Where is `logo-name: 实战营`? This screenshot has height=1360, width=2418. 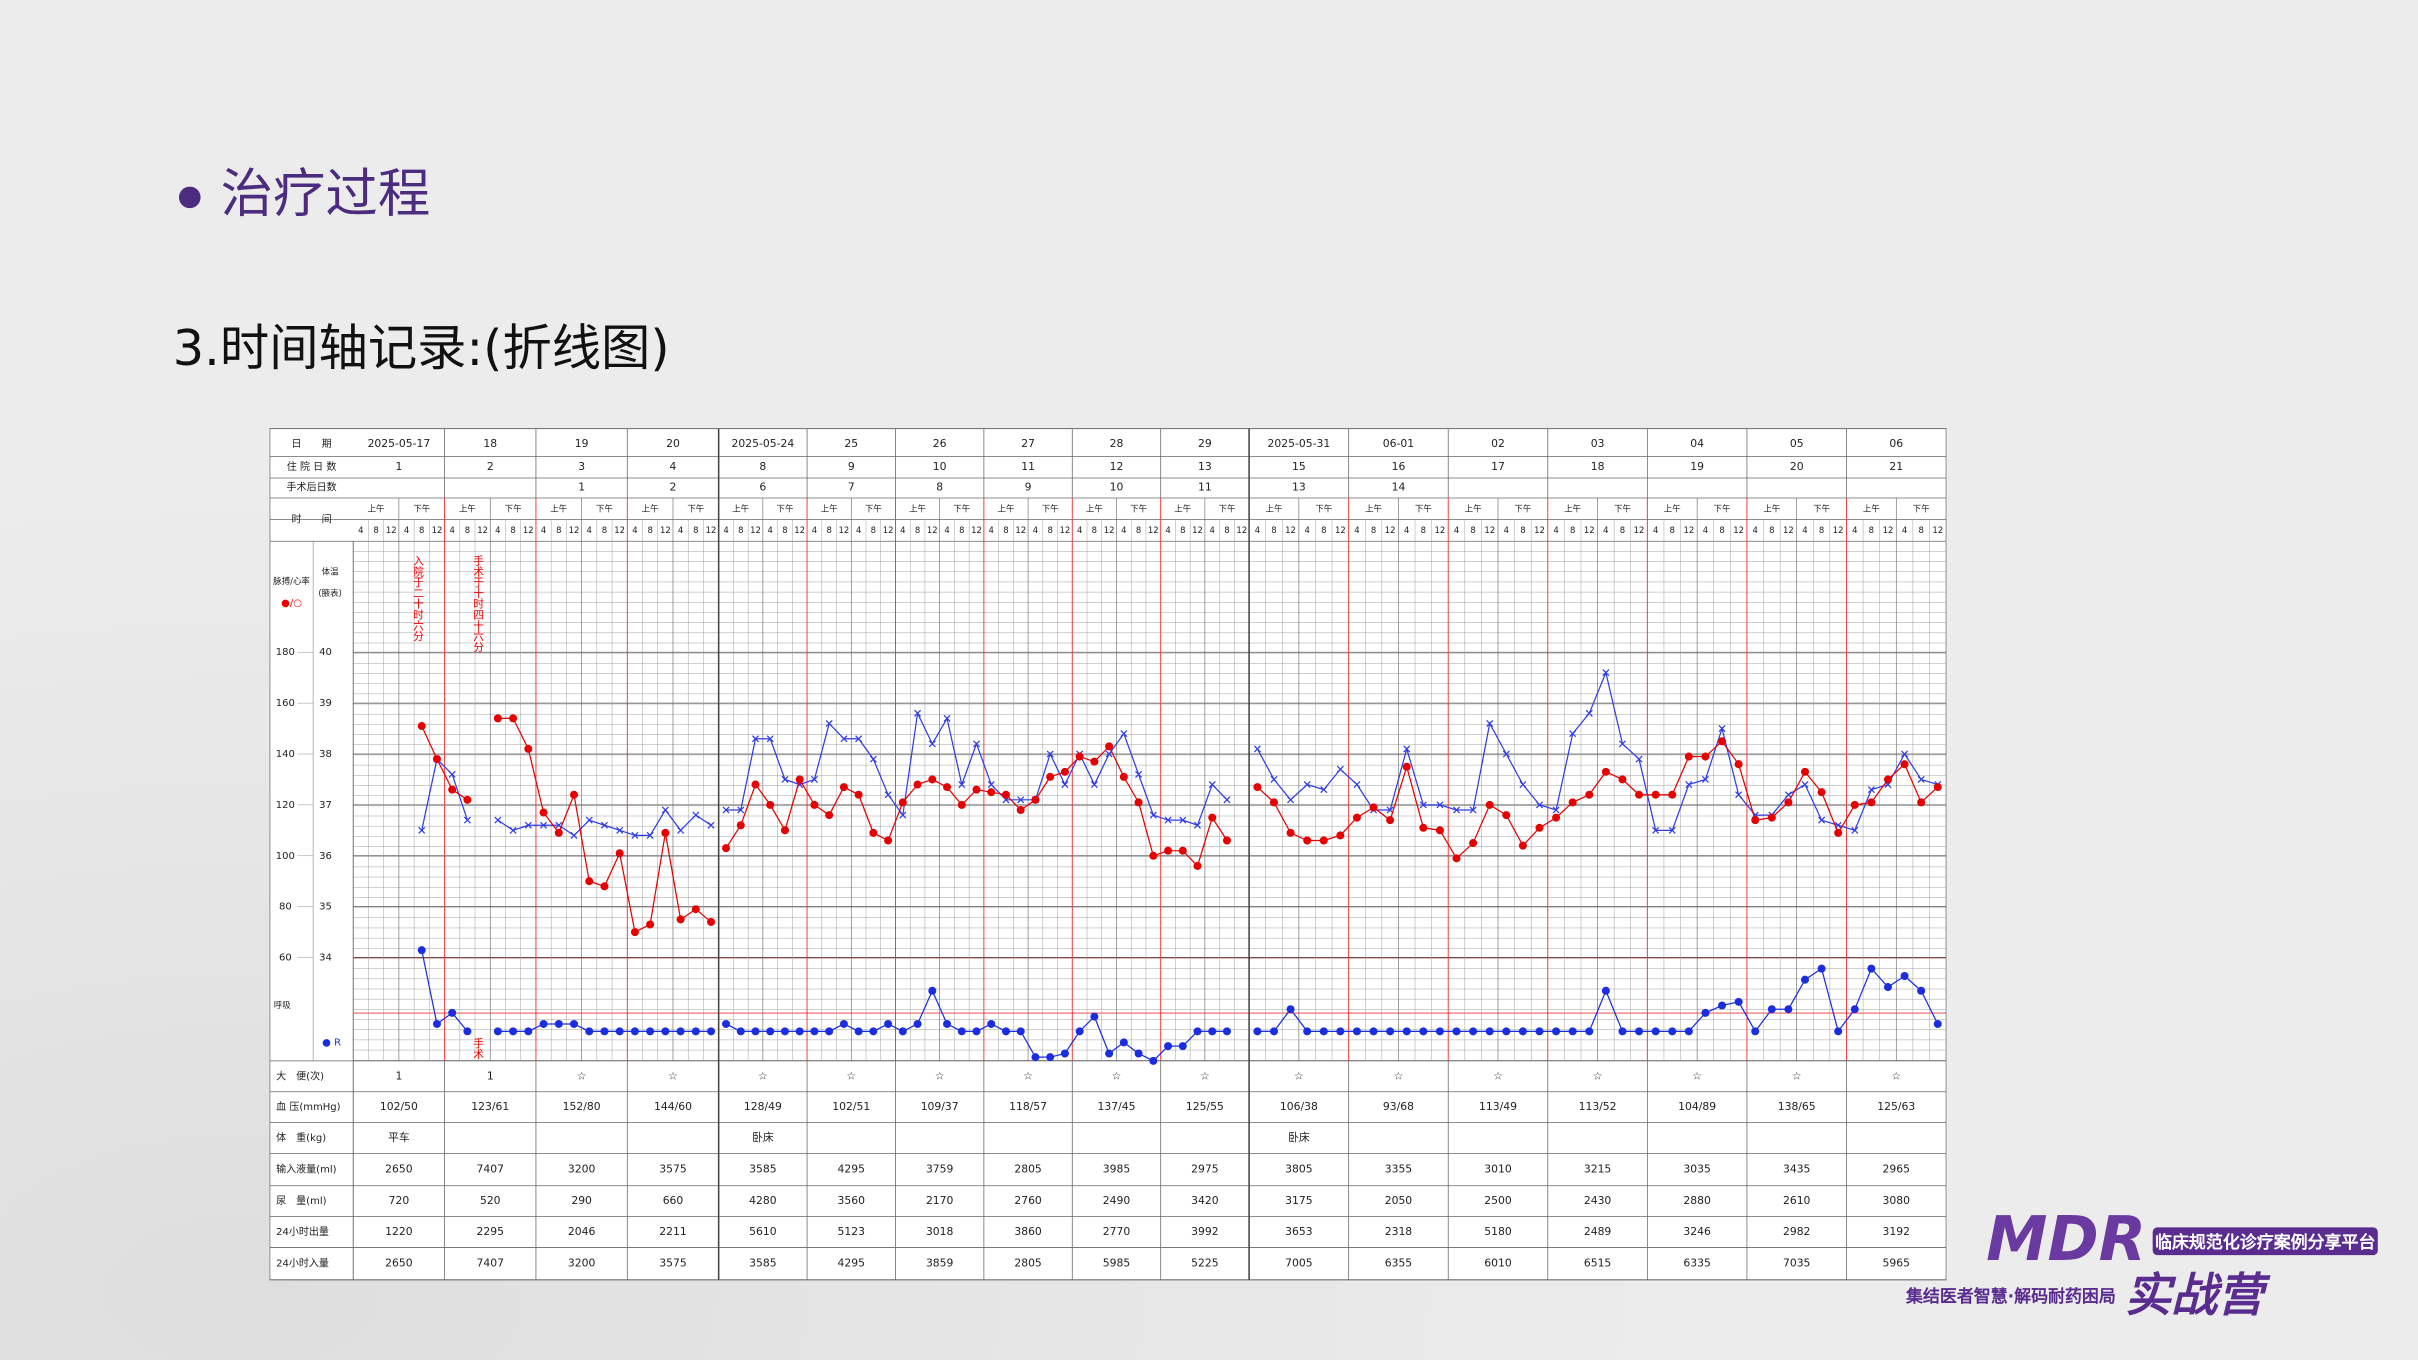
logo-name: 实战营 is located at coordinates (2198, 1295).